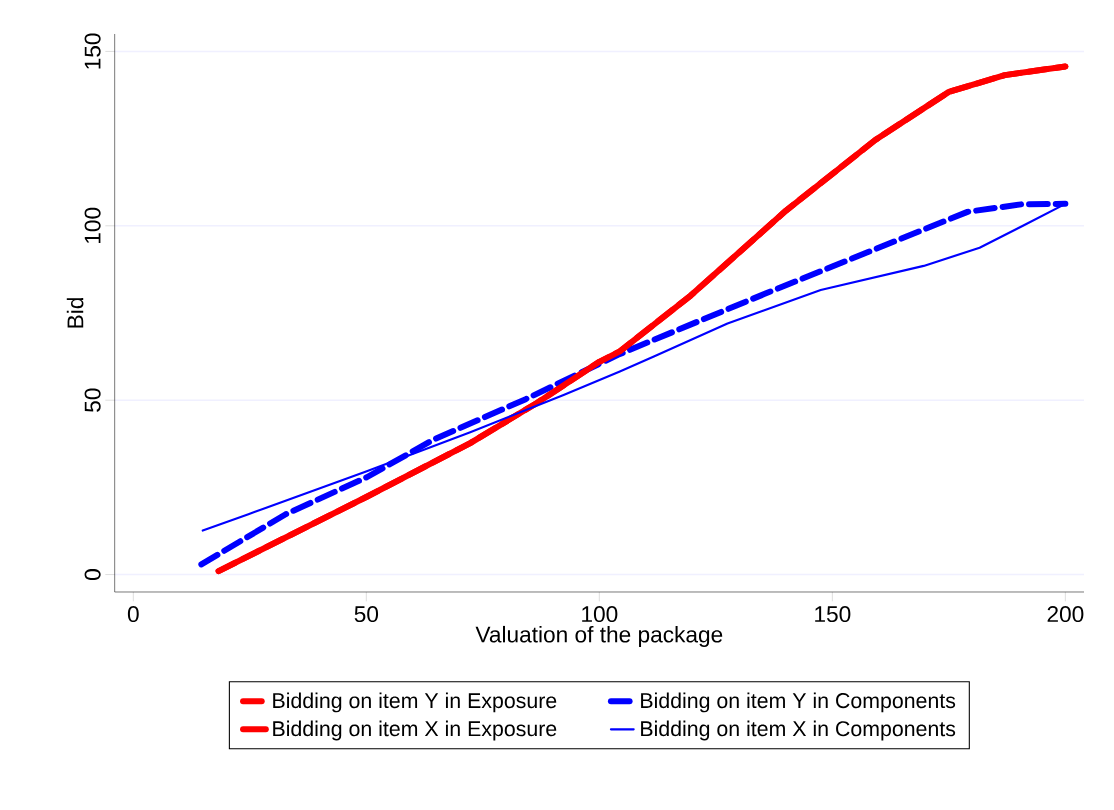  Describe the element at coordinates (599, 636) in the screenshot. I see `x-axis-title: Valuation of the package` at that location.